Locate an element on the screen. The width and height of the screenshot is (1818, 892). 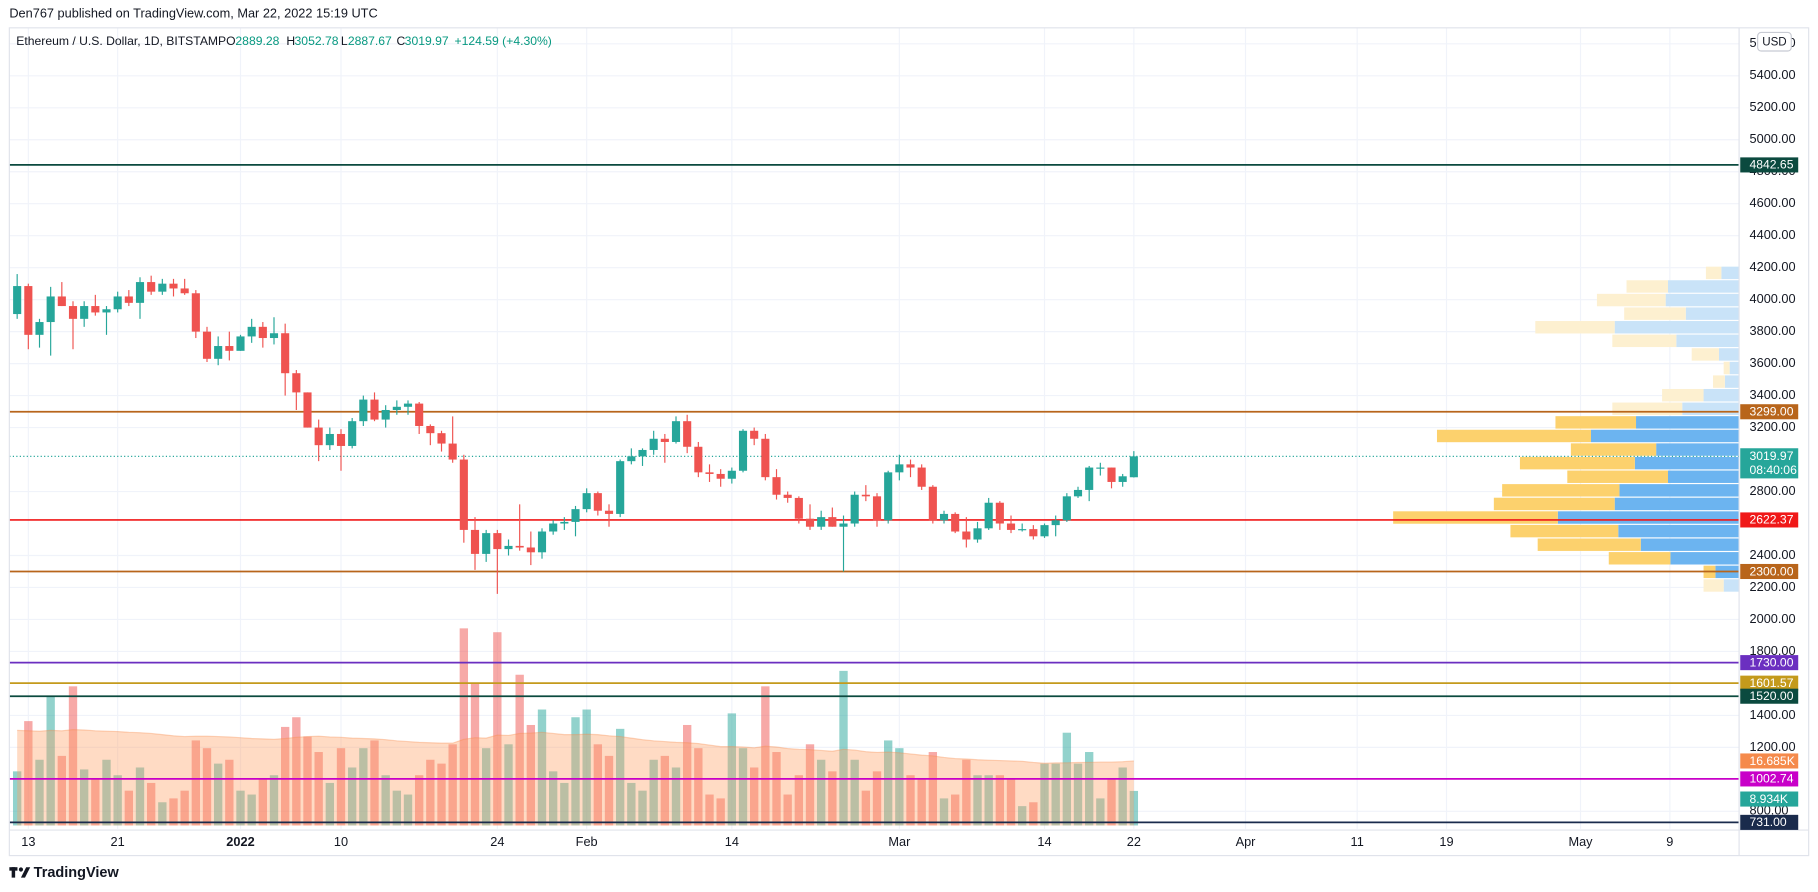
currency-button is located at coordinates (1774, 41).